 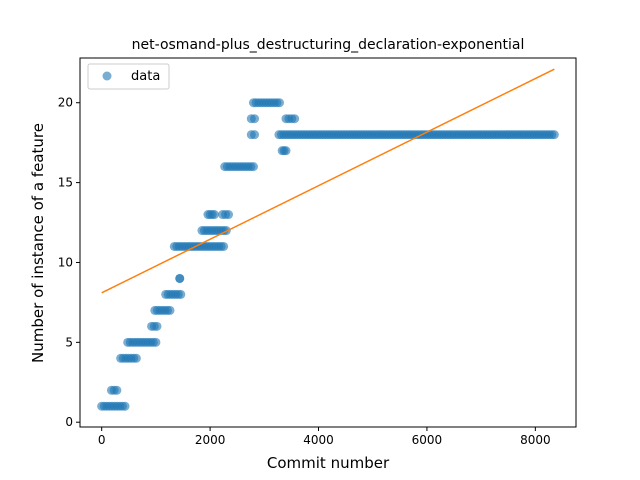 What do you see at coordinates (535, 440) in the screenshot?
I see `x-tick-label: 8000` at bounding box center [535, 440].